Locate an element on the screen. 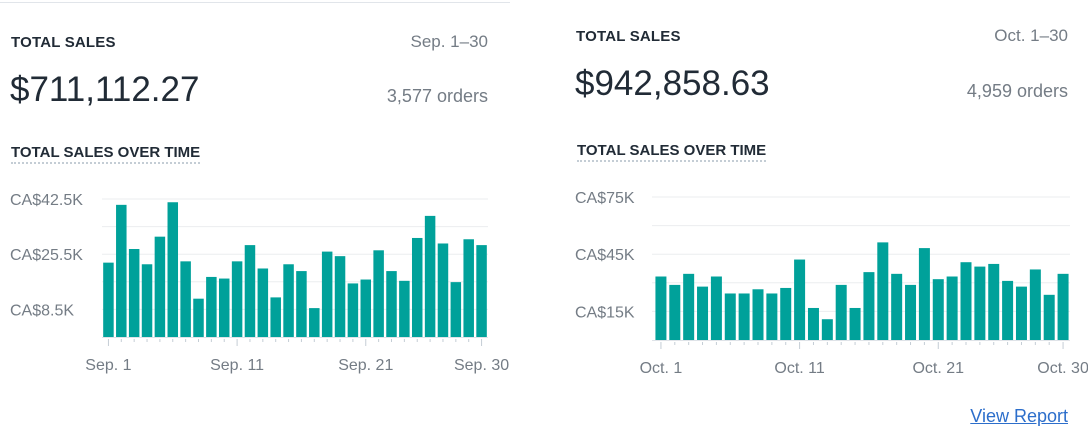  right-chart-title: TOTAL SALES OVER TIME is located at coordinates (672, 152).